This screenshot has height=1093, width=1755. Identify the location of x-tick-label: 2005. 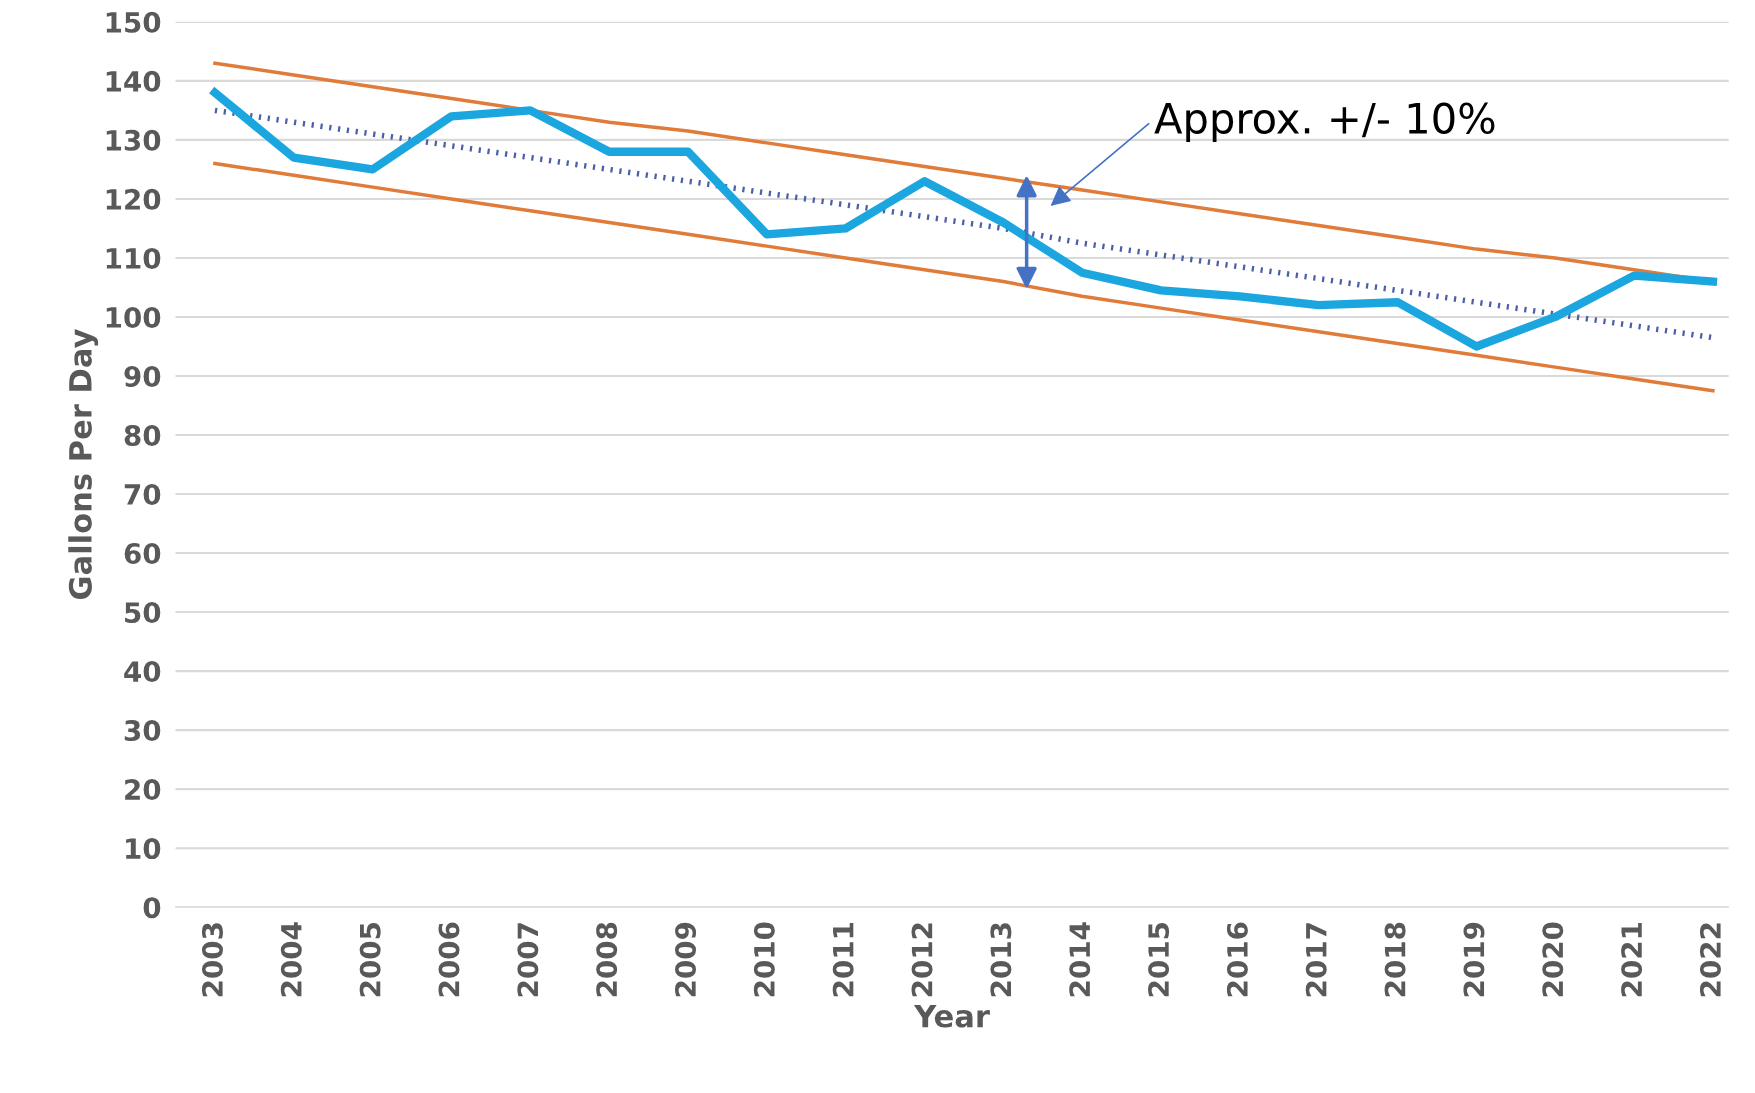
(370, 960).